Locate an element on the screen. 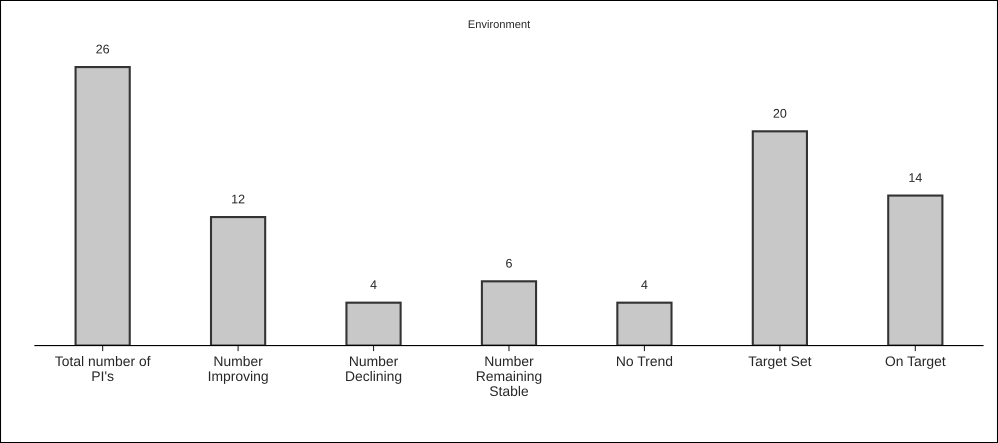 The height and width of the screenshot is (443, 998). x-tick-label: On Target is located at coordinates (916, 362).